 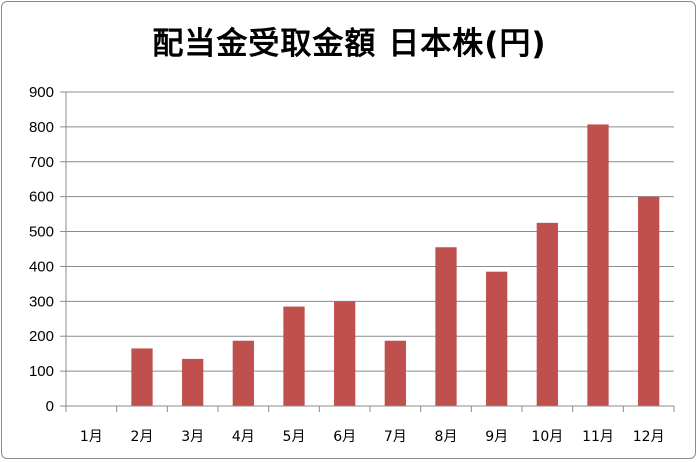 I want to click on x-tick-label: 4月, so click(x=243, y=437).